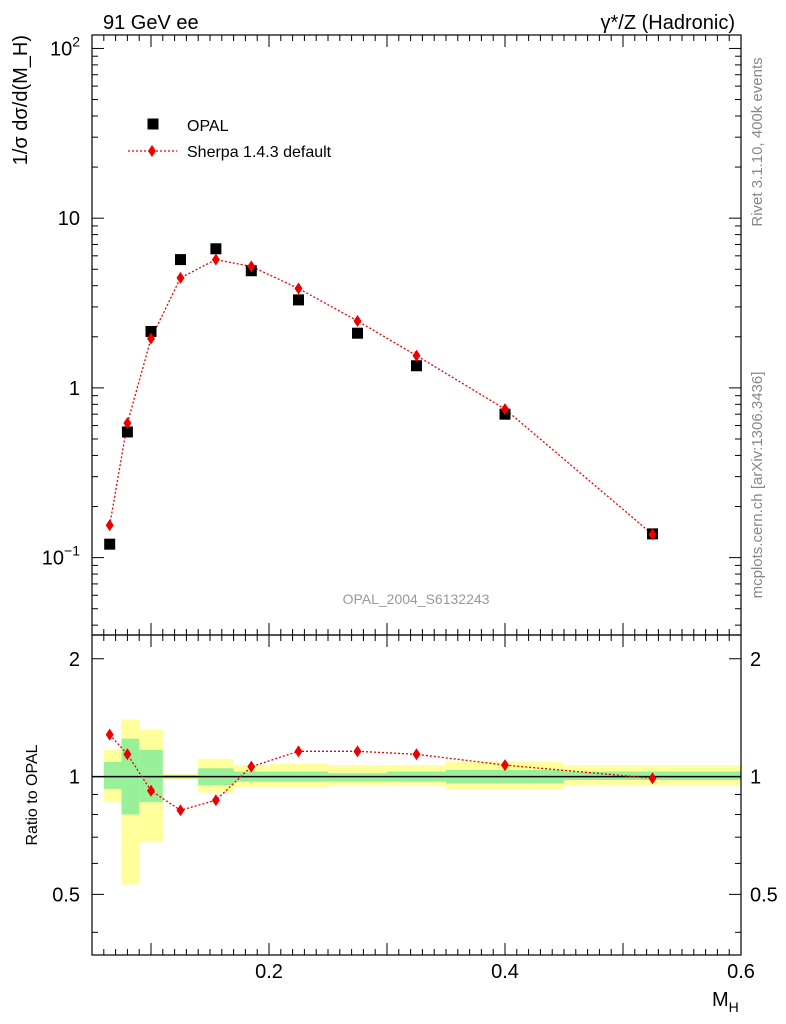 This screenshot has width=786, height=1024. I want to click on header-right: γ*/Z (Hadronic), so click(668, 23).